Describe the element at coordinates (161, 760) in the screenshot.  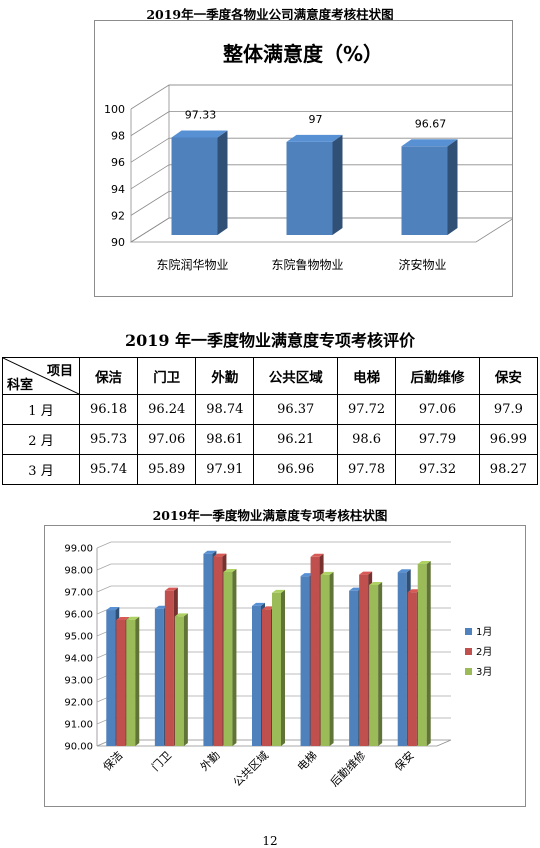
I see `x-tick-label: 门卫` at that location.